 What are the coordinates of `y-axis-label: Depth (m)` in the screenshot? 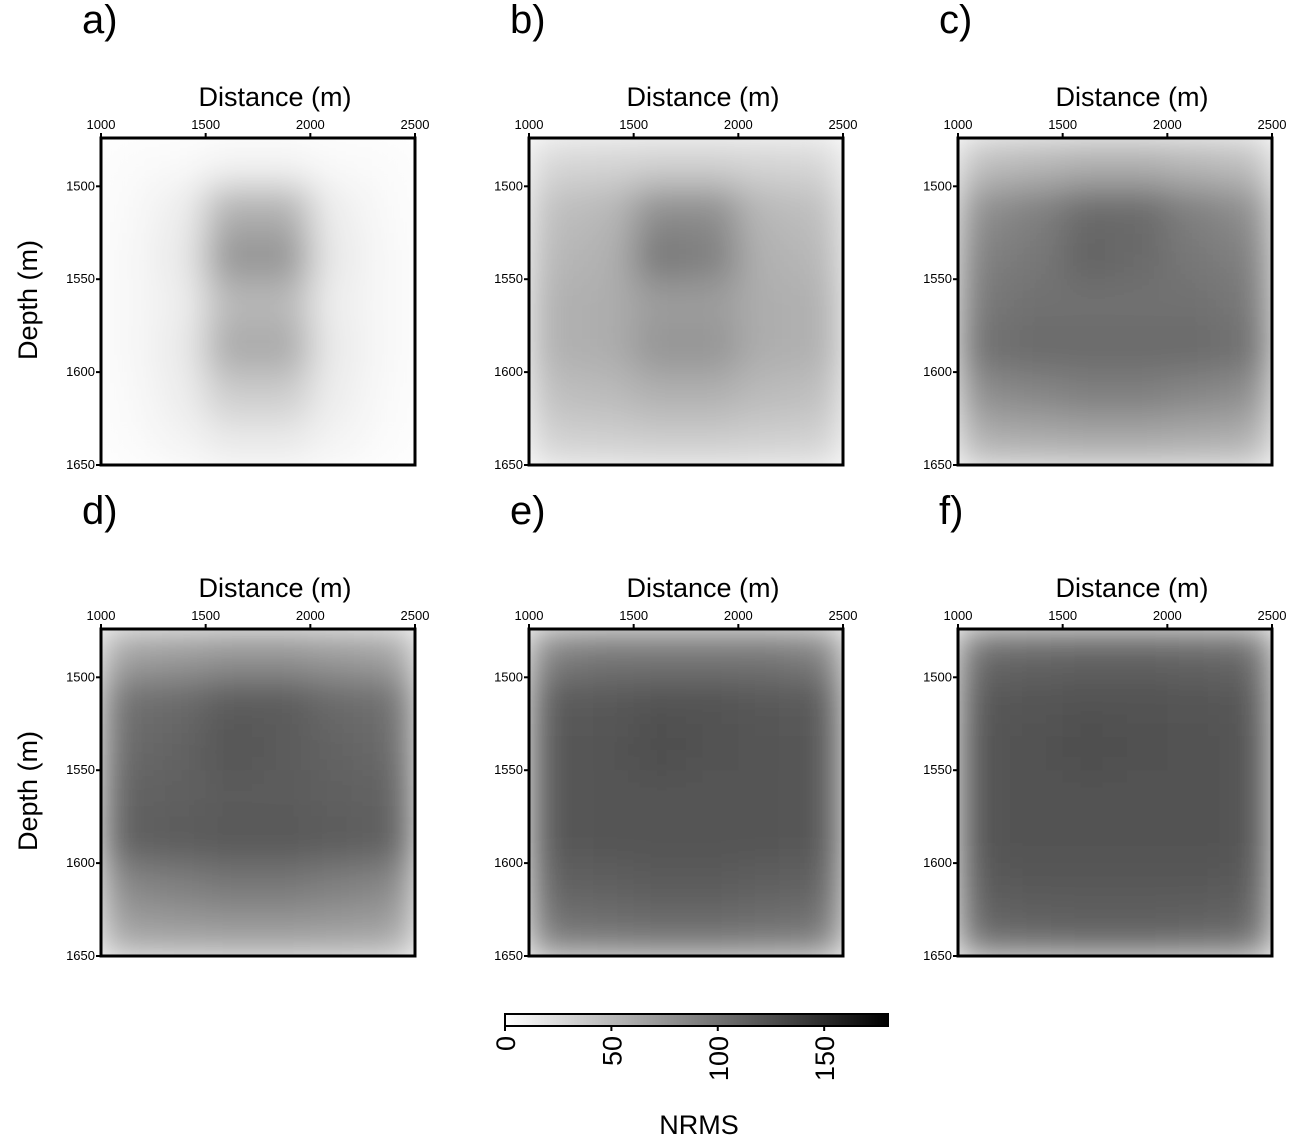 It's located at (28, 791).